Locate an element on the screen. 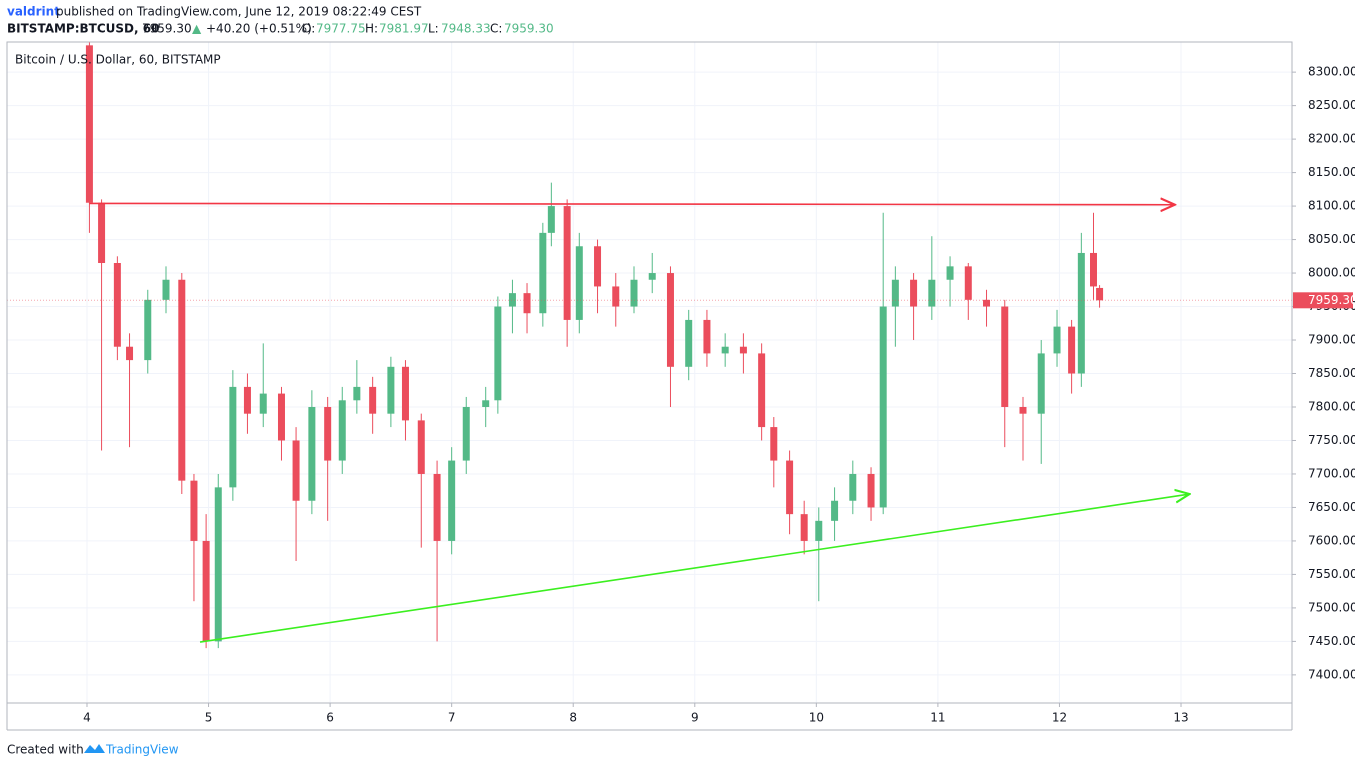 The width and height of the screenshot is (1355, 772). y-tick-label: 7650.00 is located at coordinates (1331, 507).